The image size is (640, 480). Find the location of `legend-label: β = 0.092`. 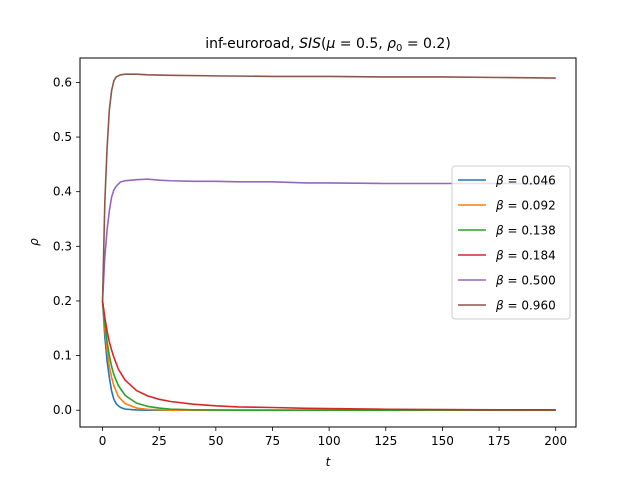

legend-label: β = 0.092 is located at coordinates (525, 206).